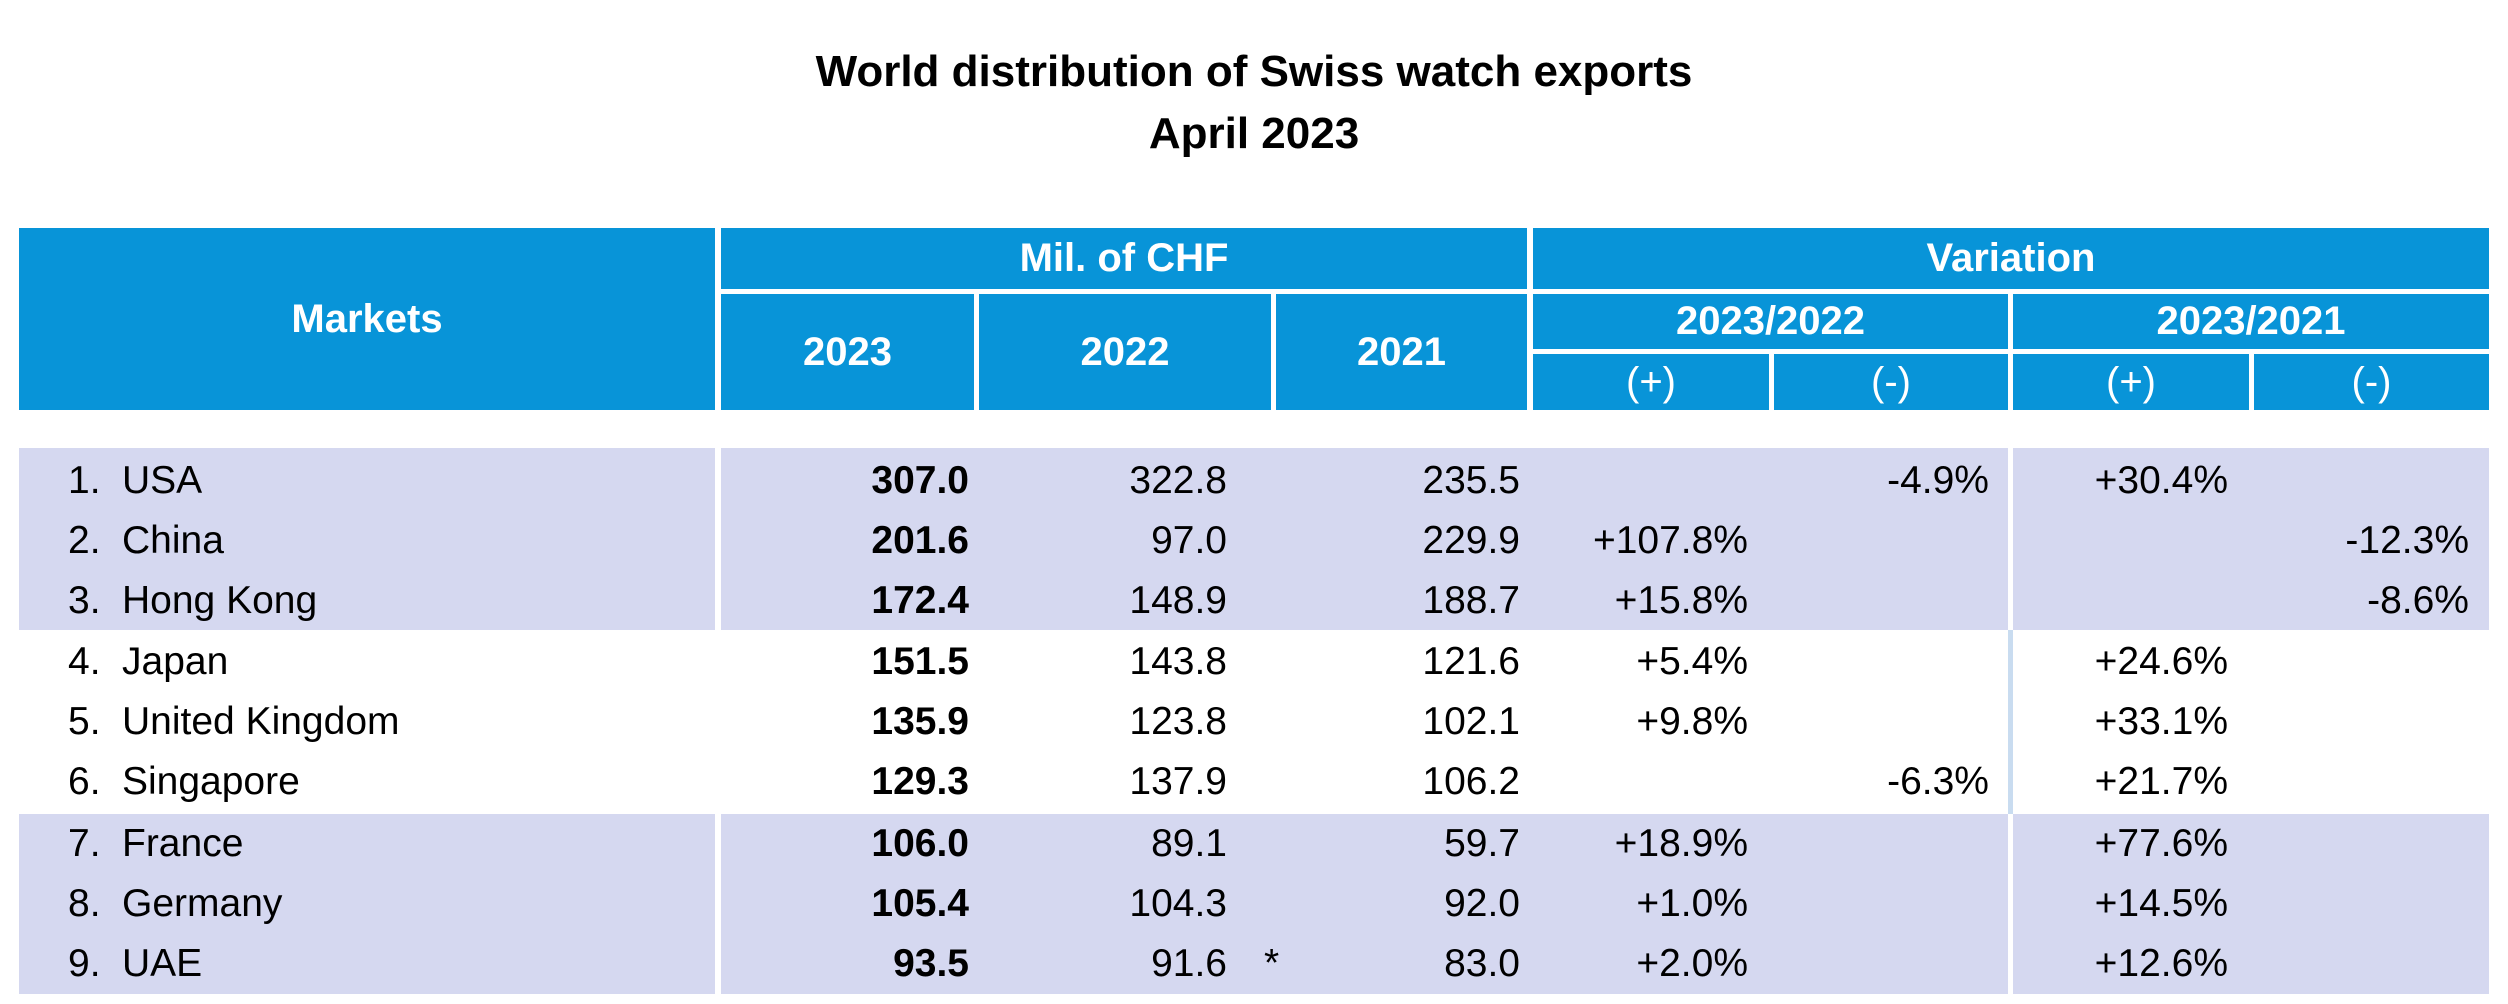  Describe the element at coordinates (220, 600) in the screenshot. I see `market-name: Hong Kong` at that location.